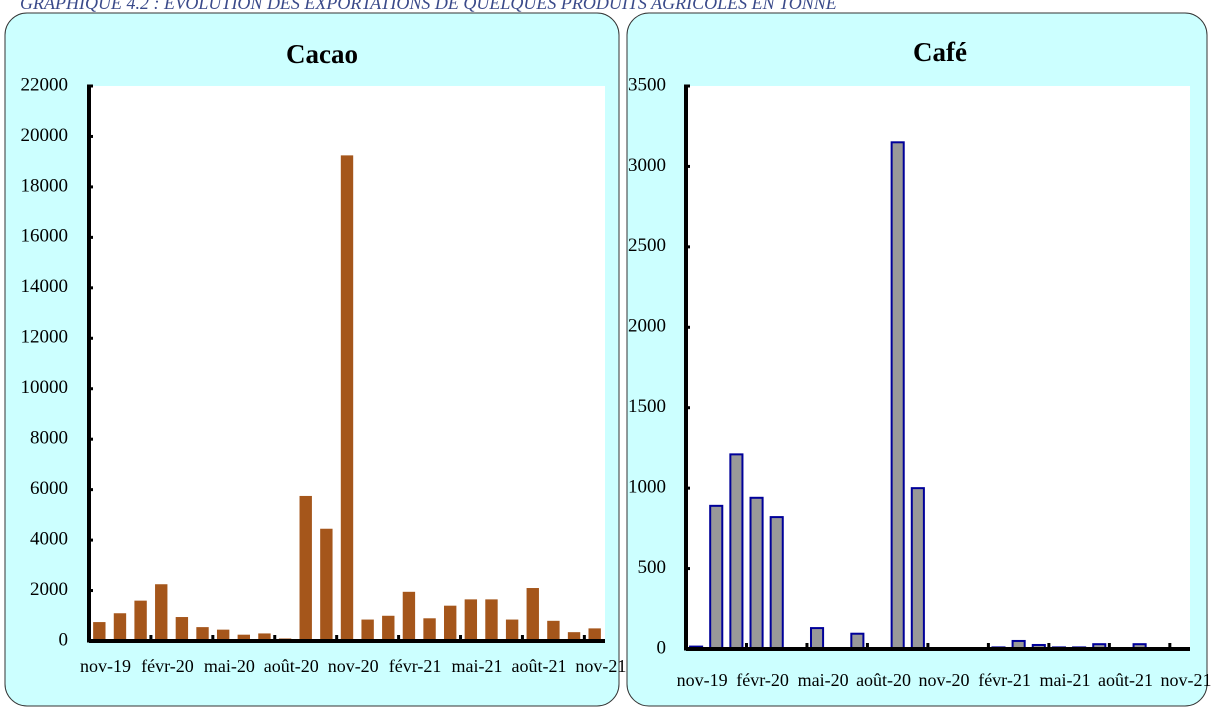 The width and height of the screenshot is (1211, 708). Describe the element at coordinates (49, 488) in the screenshot. I see `y-tick-label: 6000` at that location.